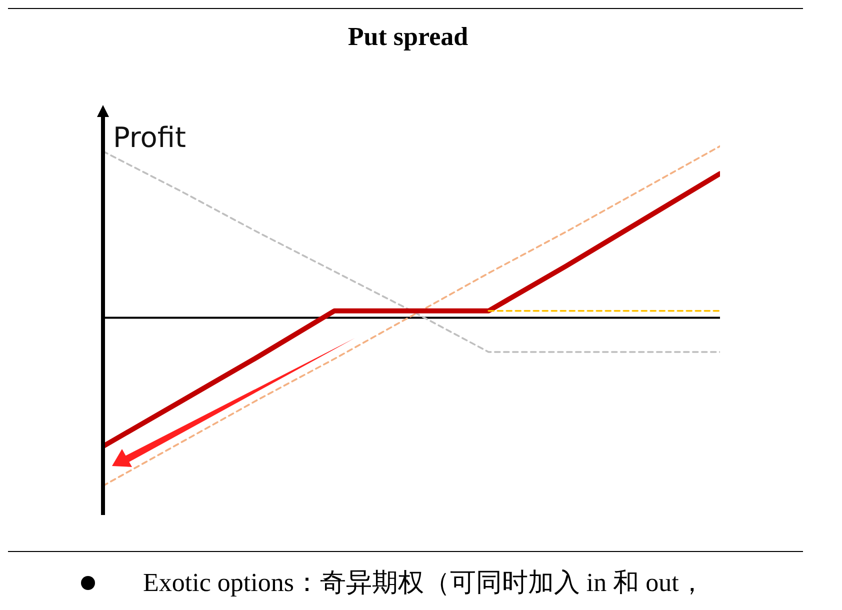  I want to click on chart-title: Put spread, so click(408, 37).